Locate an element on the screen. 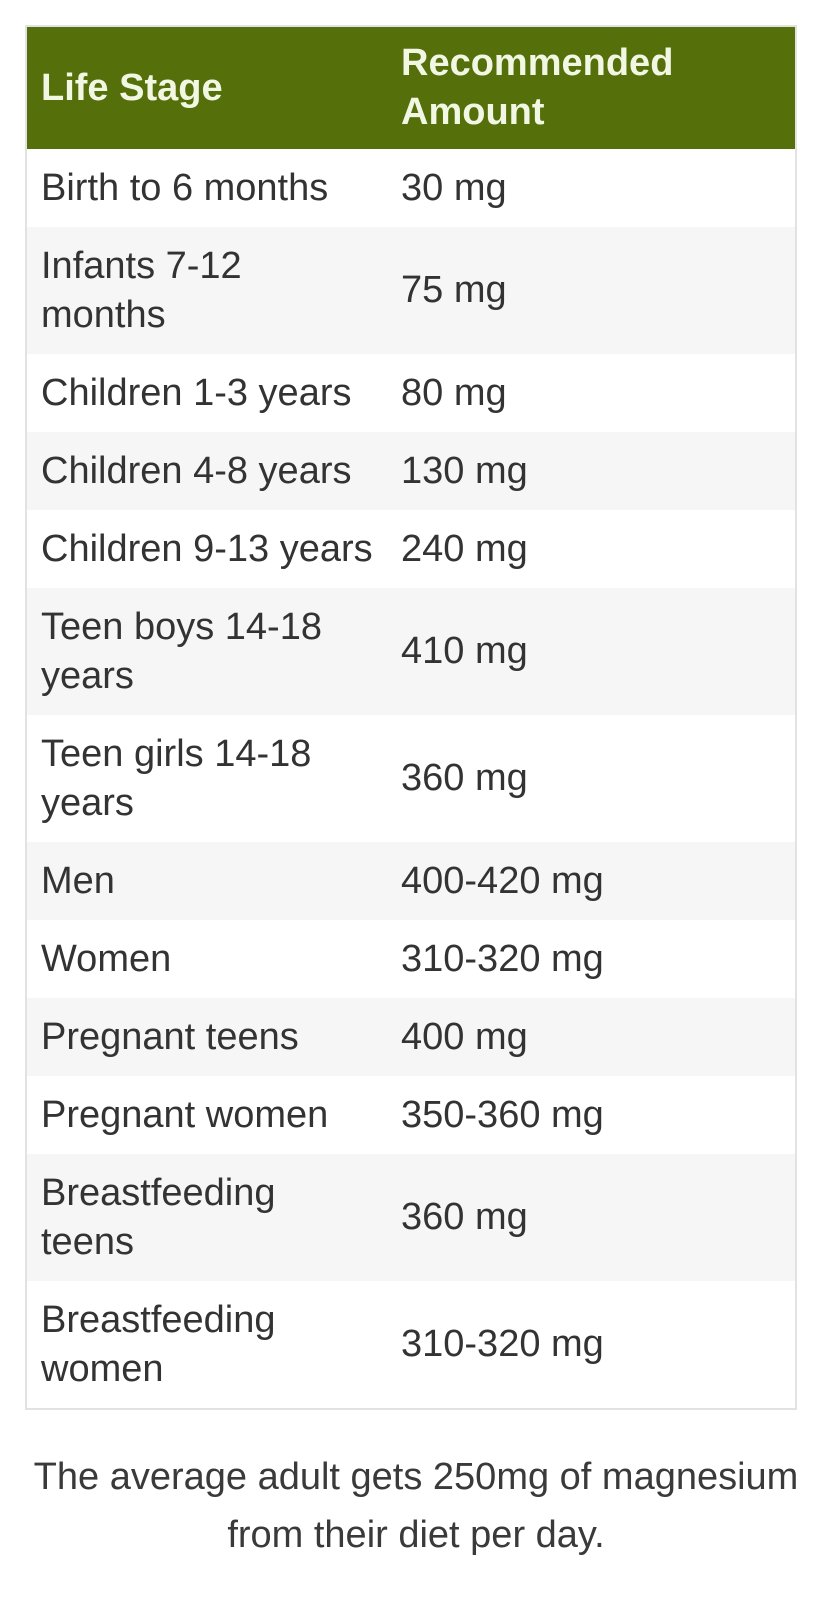 Image resolution: width=832 pixels, height=1600 pixels. table-row: Children 9-13 years 240 mg is located at coordinates (411, 549).